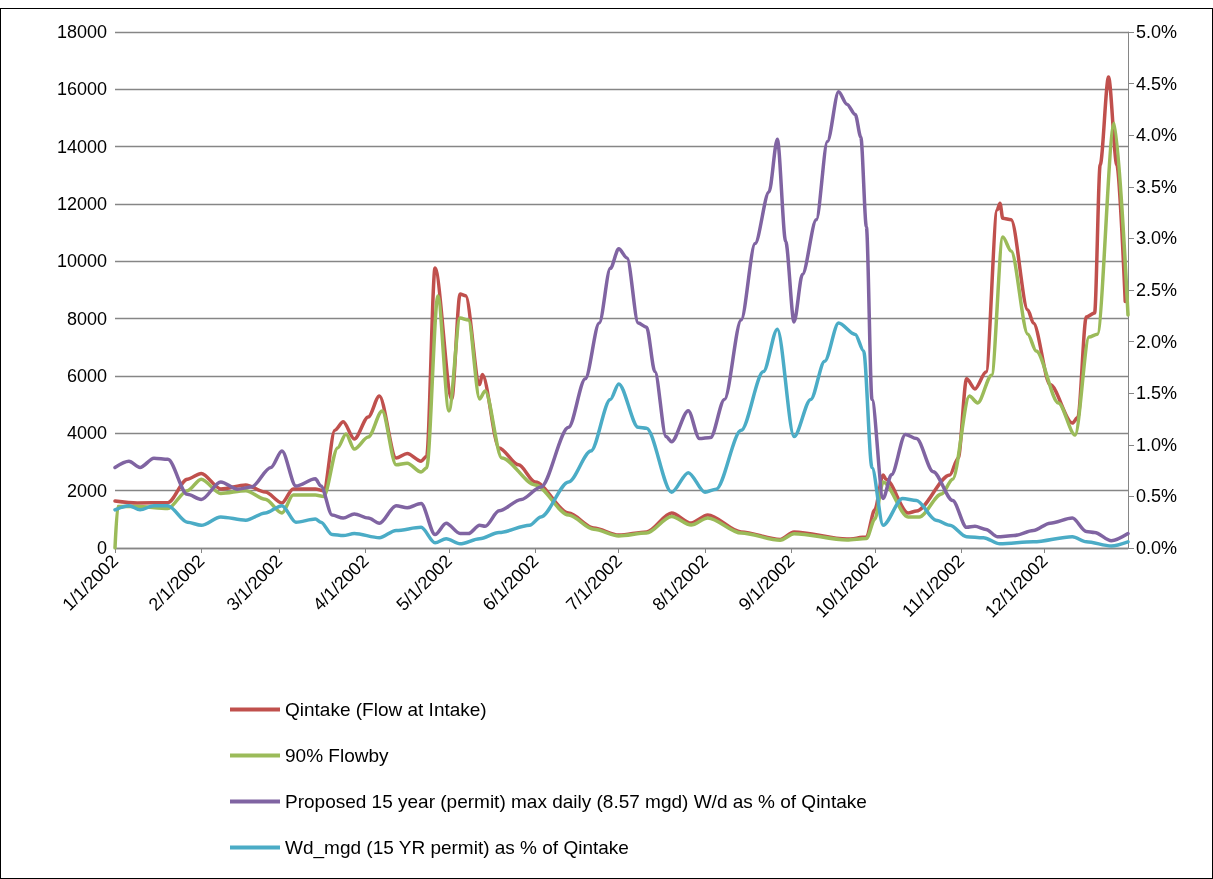 The image size is (1213, 879). Describe the element at coordinates (1157, 444) in the screenshot. I see `y2-tick-label: 1.0%` at that location.